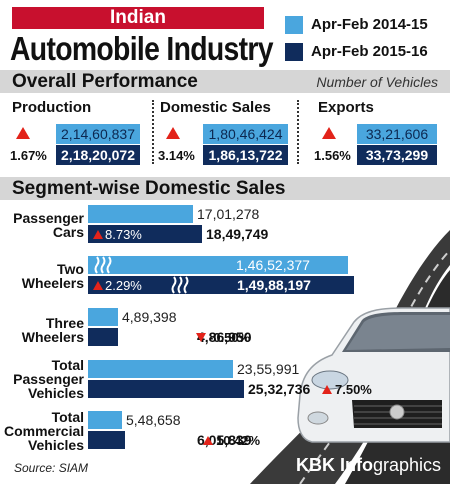  Describe the element at coordinates (51, 468) in the screenshot. I see `source-note: Source: SIAM` at that location.